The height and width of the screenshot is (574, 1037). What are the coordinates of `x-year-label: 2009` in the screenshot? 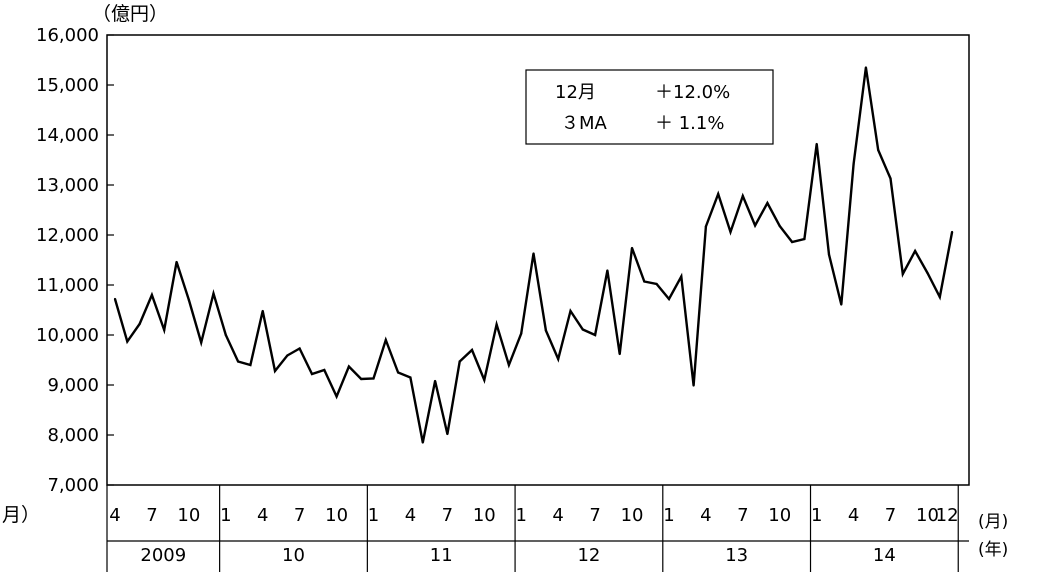 It's located at (163, 555).